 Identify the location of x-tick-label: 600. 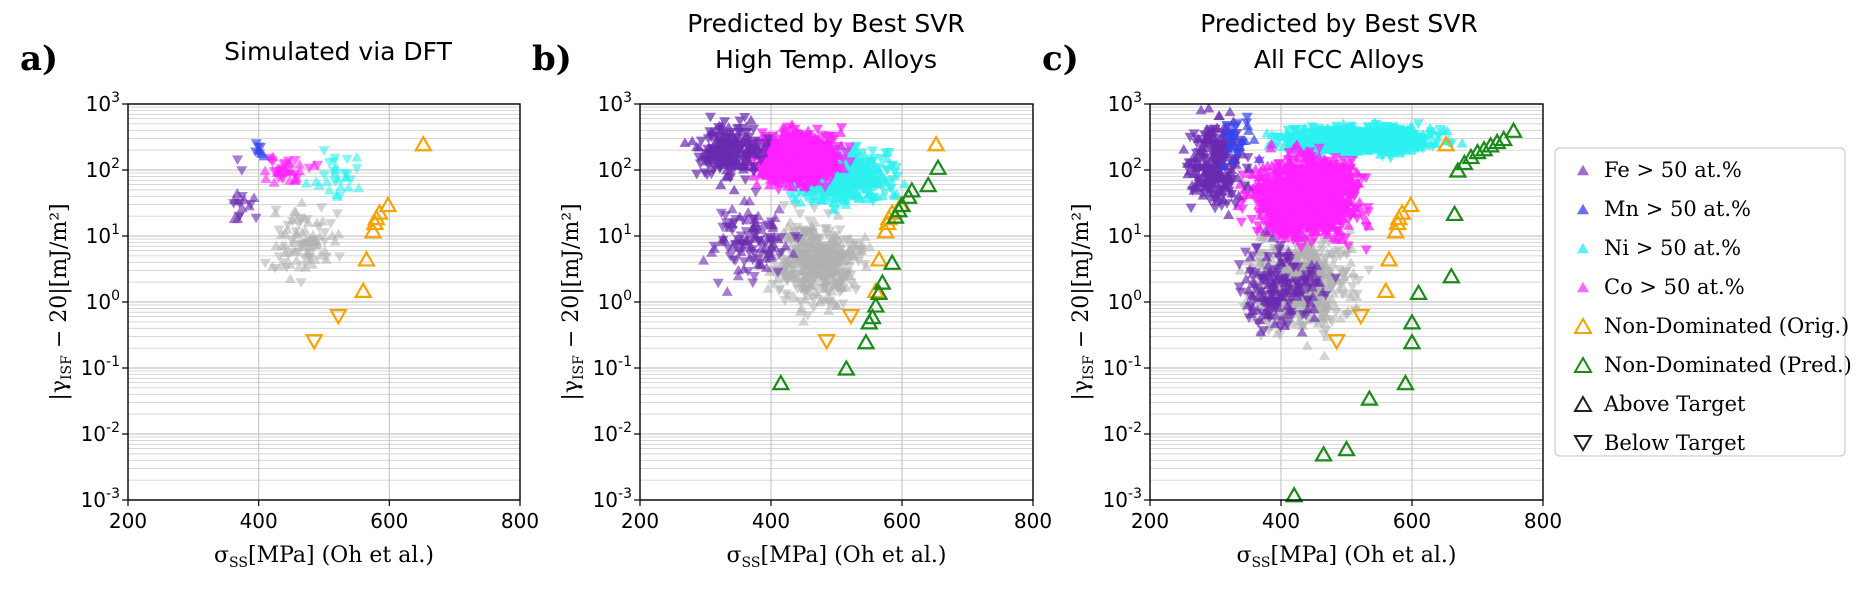
(902, 521).